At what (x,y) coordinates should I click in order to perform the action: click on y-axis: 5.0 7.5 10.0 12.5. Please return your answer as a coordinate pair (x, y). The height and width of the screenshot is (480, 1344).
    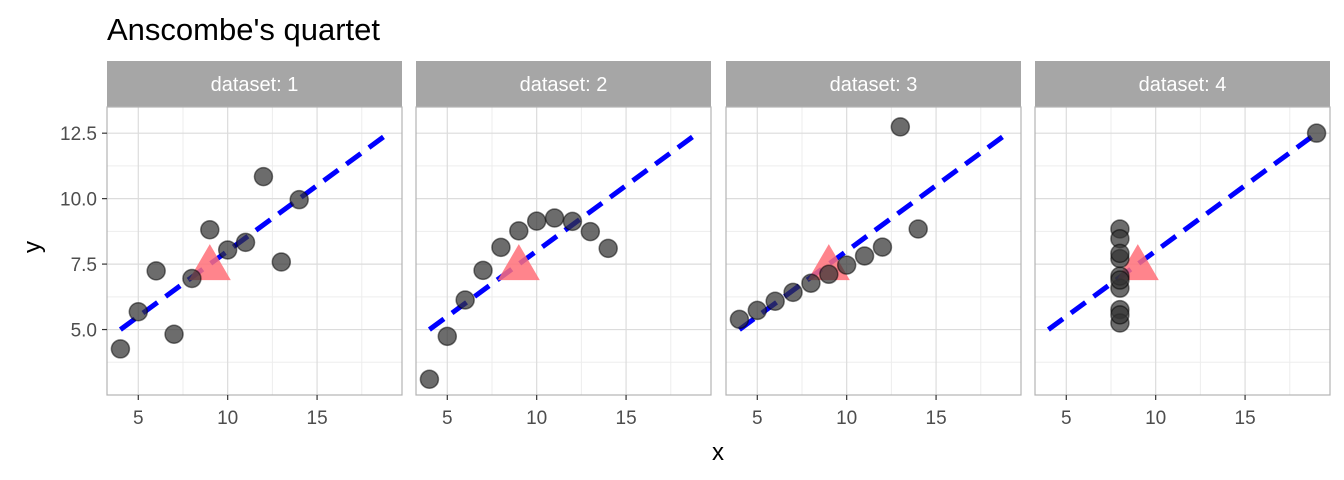
    Looking at the image, I should click on (83, 233).